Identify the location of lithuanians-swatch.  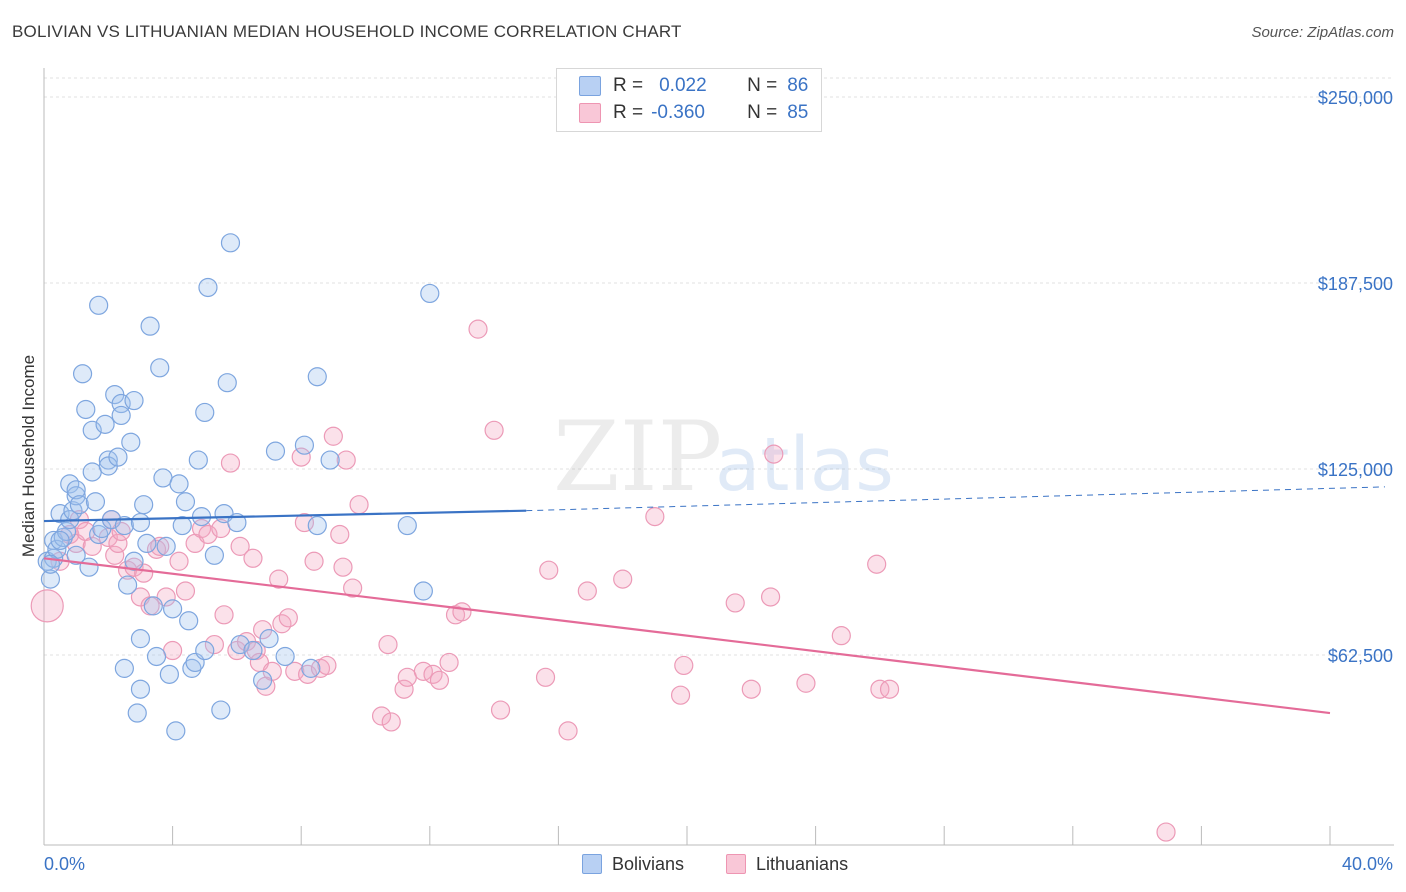
(736, 864).